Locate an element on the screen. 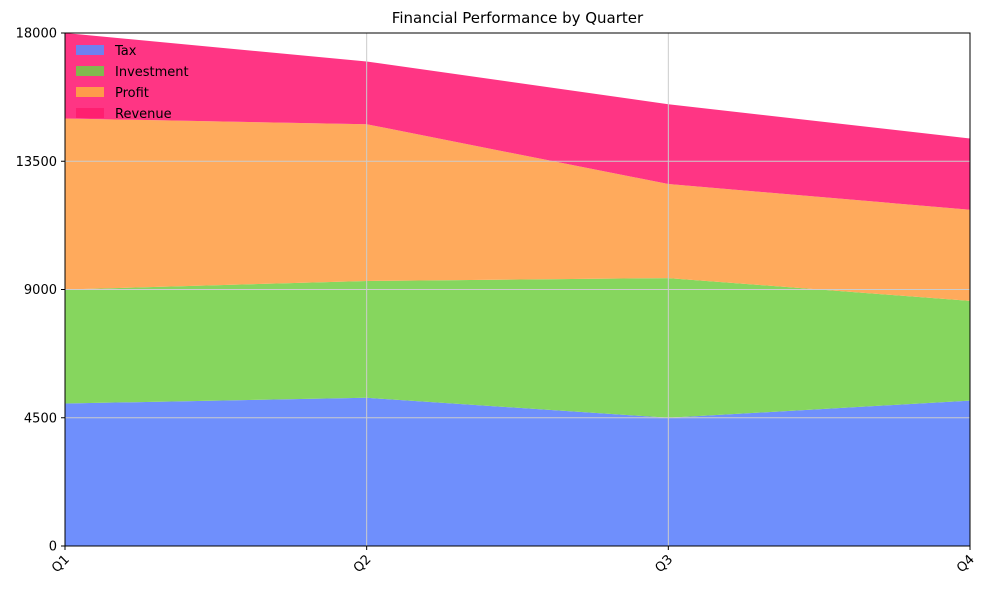 Image resolution: width=989 pixels, height=590 pixels. chart-title: Financial Performance by Quarter is located at coordinates (518, 18).